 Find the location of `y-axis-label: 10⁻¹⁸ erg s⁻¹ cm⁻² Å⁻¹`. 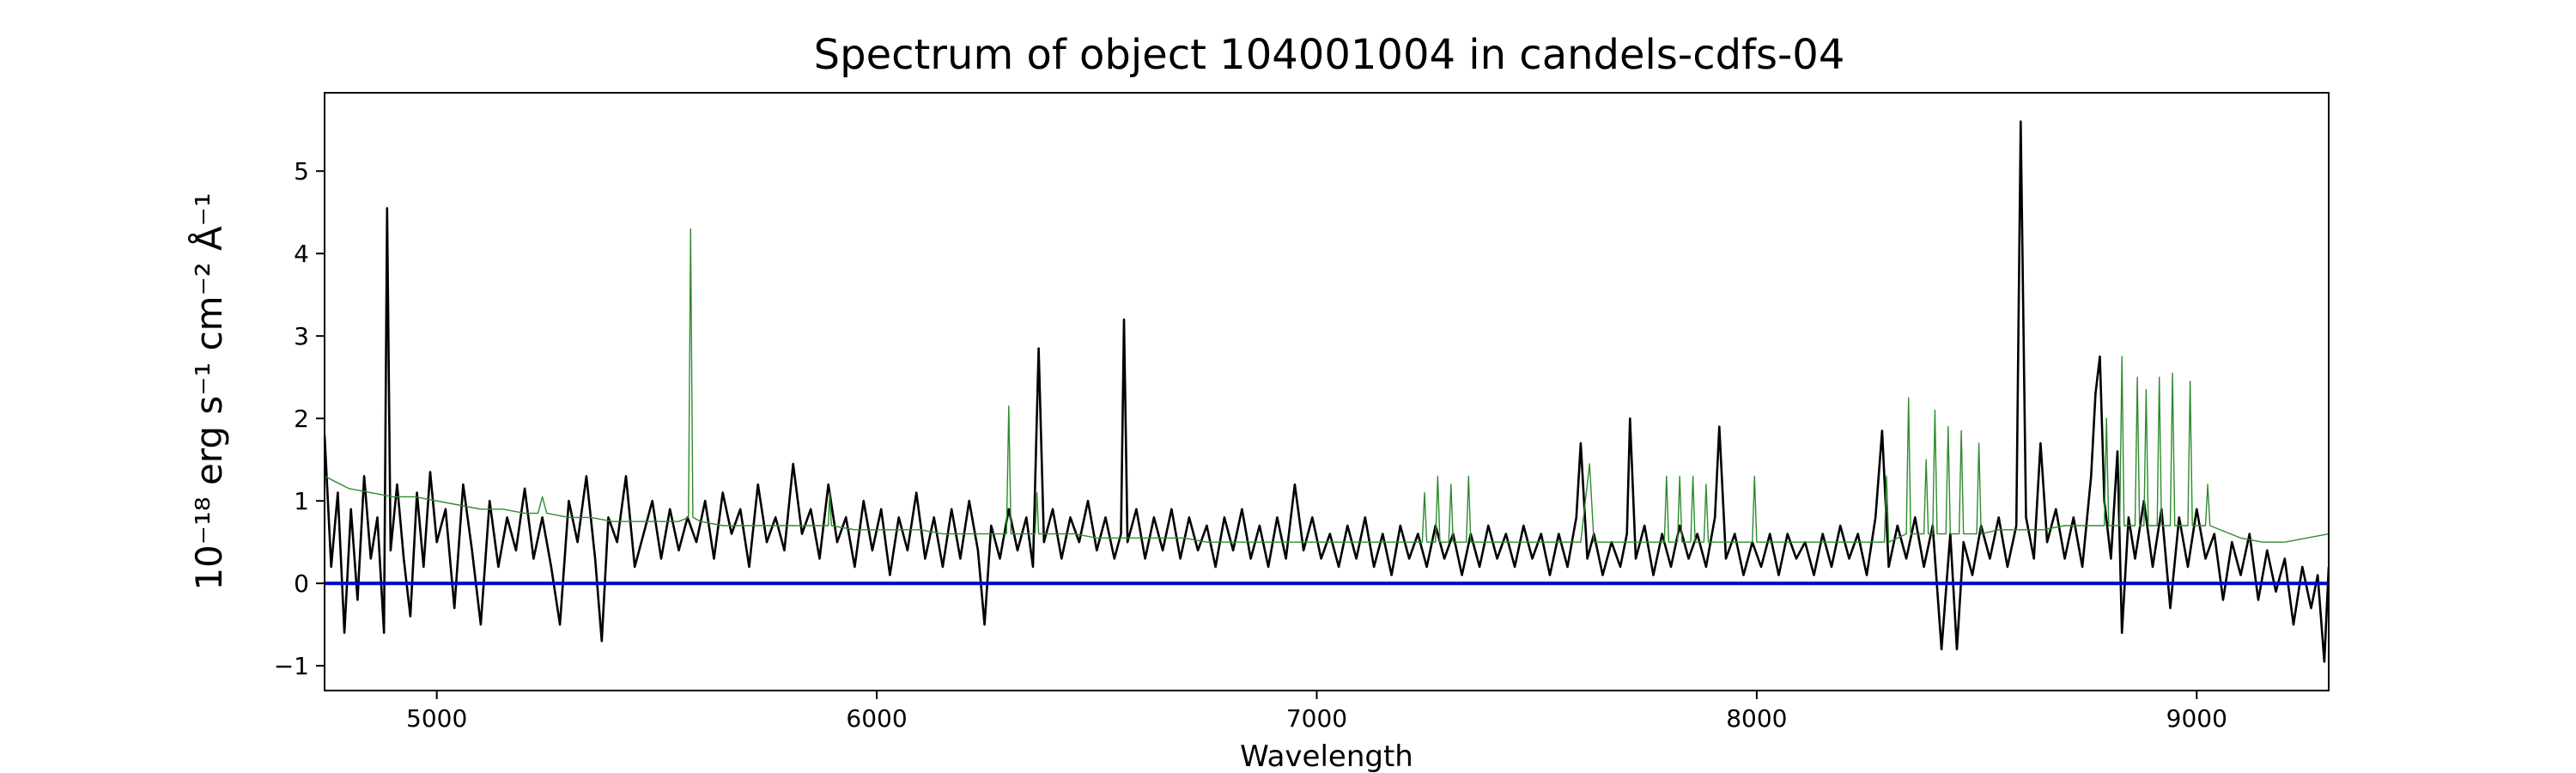

y-axis-label: 10⁻¹⁸ erg s⁻¹ cm⁻² Å⁻¹ is located at coordinates (208, 391).